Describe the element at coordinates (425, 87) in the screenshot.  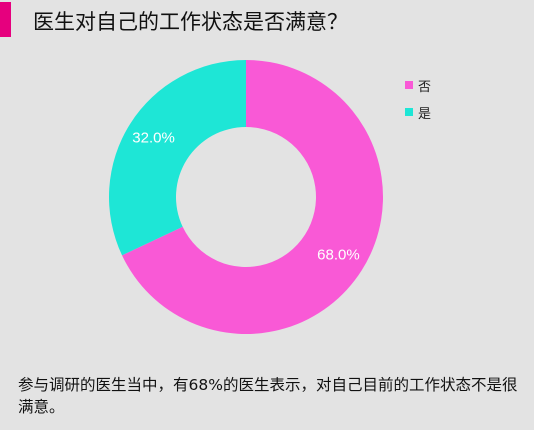
I see `legend-label: 否` at that location.